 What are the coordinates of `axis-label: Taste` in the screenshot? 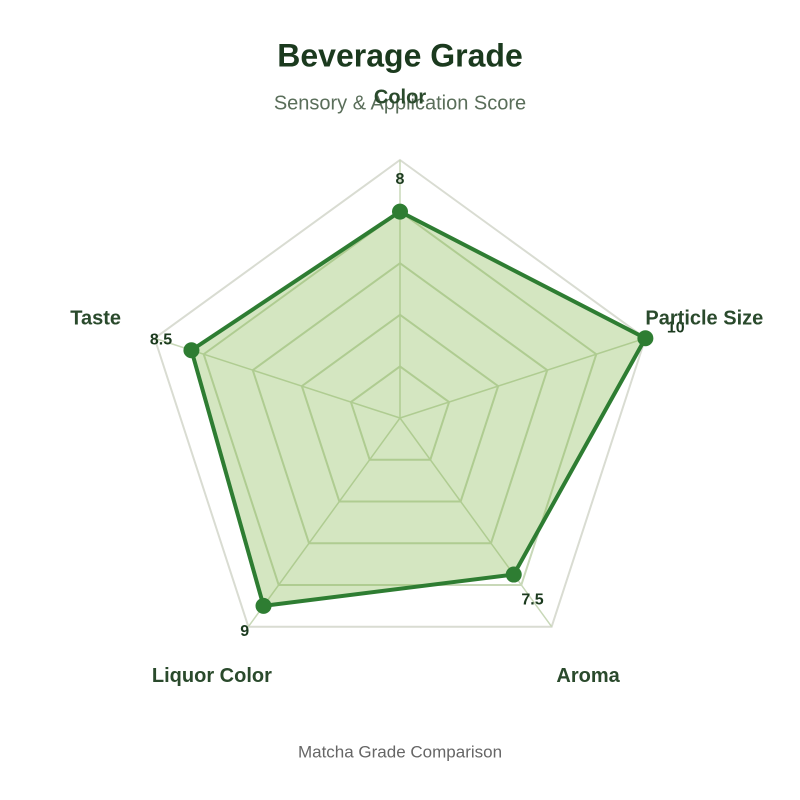 It's located at (95, 318).